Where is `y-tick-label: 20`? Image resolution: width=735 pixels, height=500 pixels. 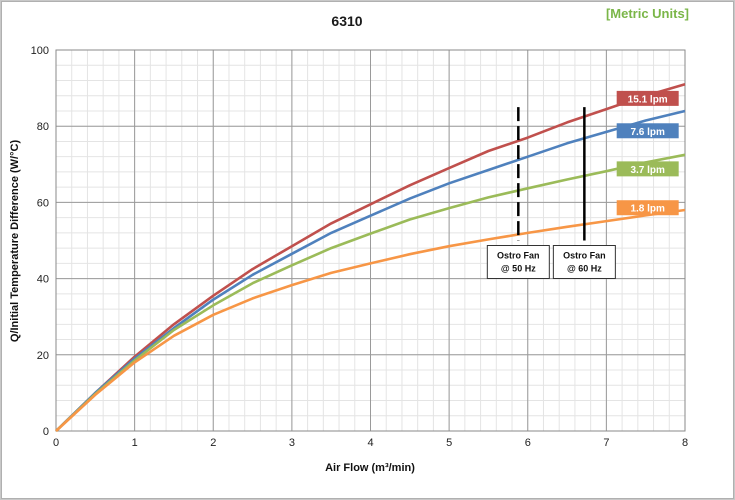 y-tick-label: 20 is located at coordinates (43, 356).